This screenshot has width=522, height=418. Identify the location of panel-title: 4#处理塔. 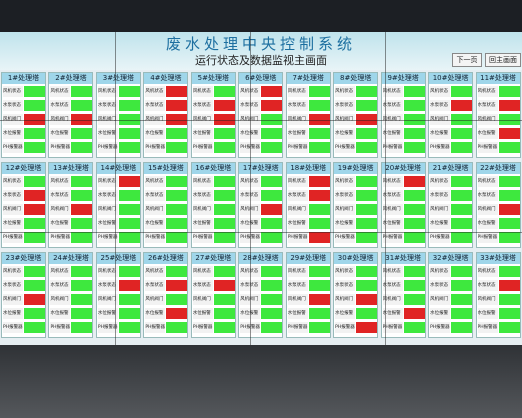
(166, 78).